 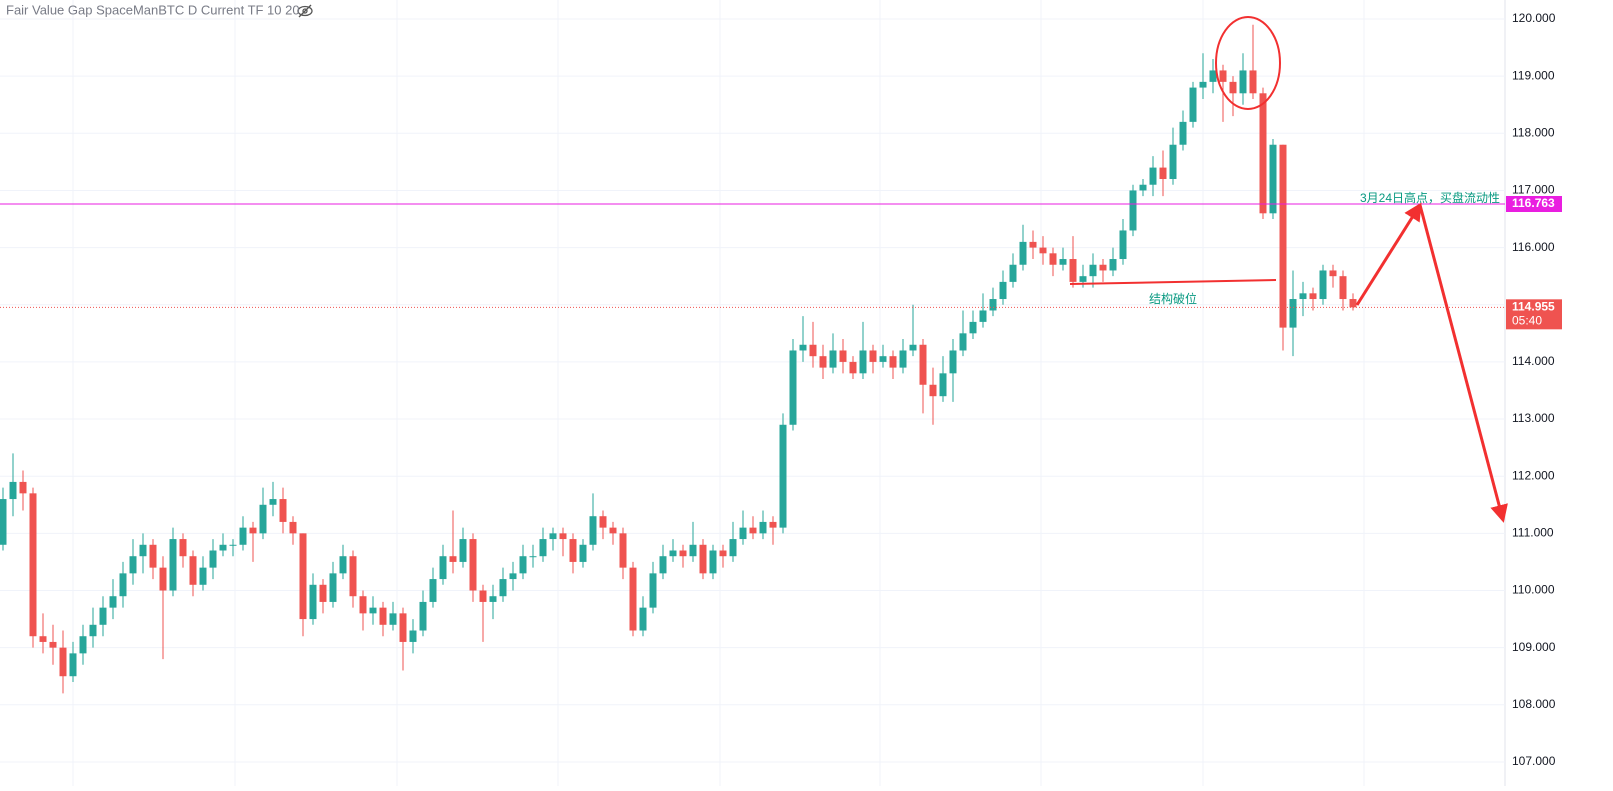 I want to click on level-label: 116.763, so click(x=1533, y=203).